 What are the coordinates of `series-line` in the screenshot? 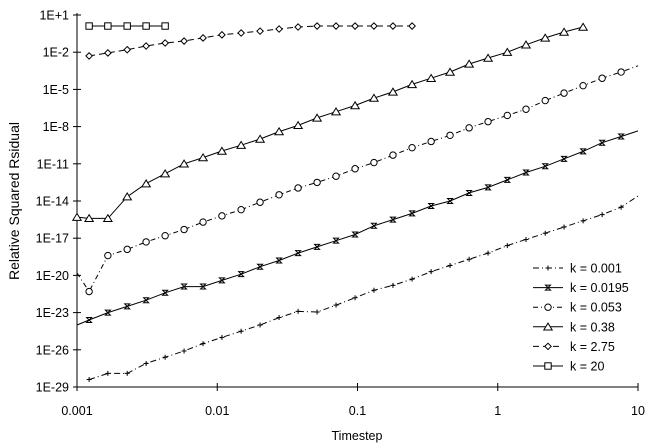 It's located at (251, 41).